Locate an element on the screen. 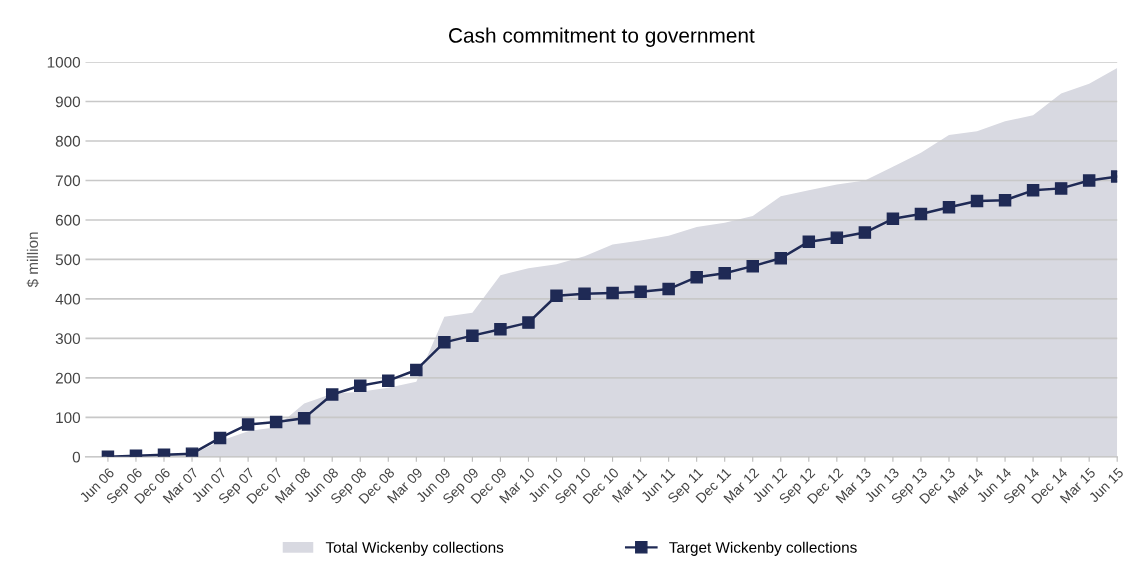 This screenshot has height=564, width=1140. y-tick-label: 700 is located at coordinates (68, 181).